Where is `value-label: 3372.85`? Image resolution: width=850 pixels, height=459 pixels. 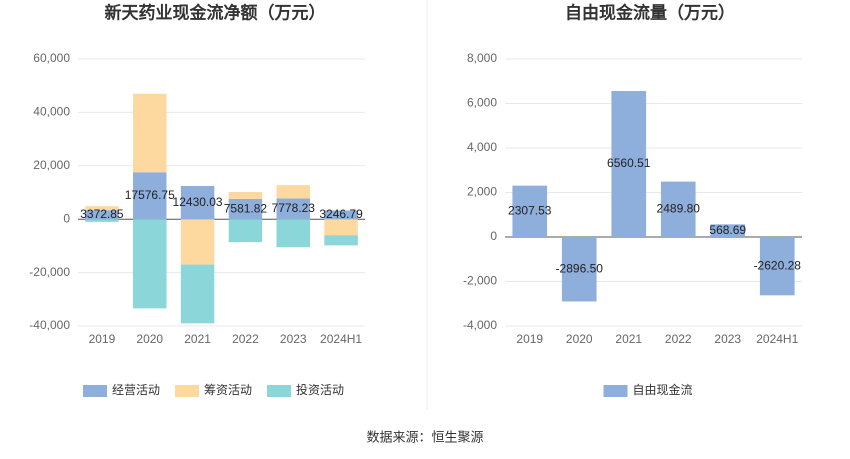
value-label: 3372.85 is located at coordinates (102, 214).